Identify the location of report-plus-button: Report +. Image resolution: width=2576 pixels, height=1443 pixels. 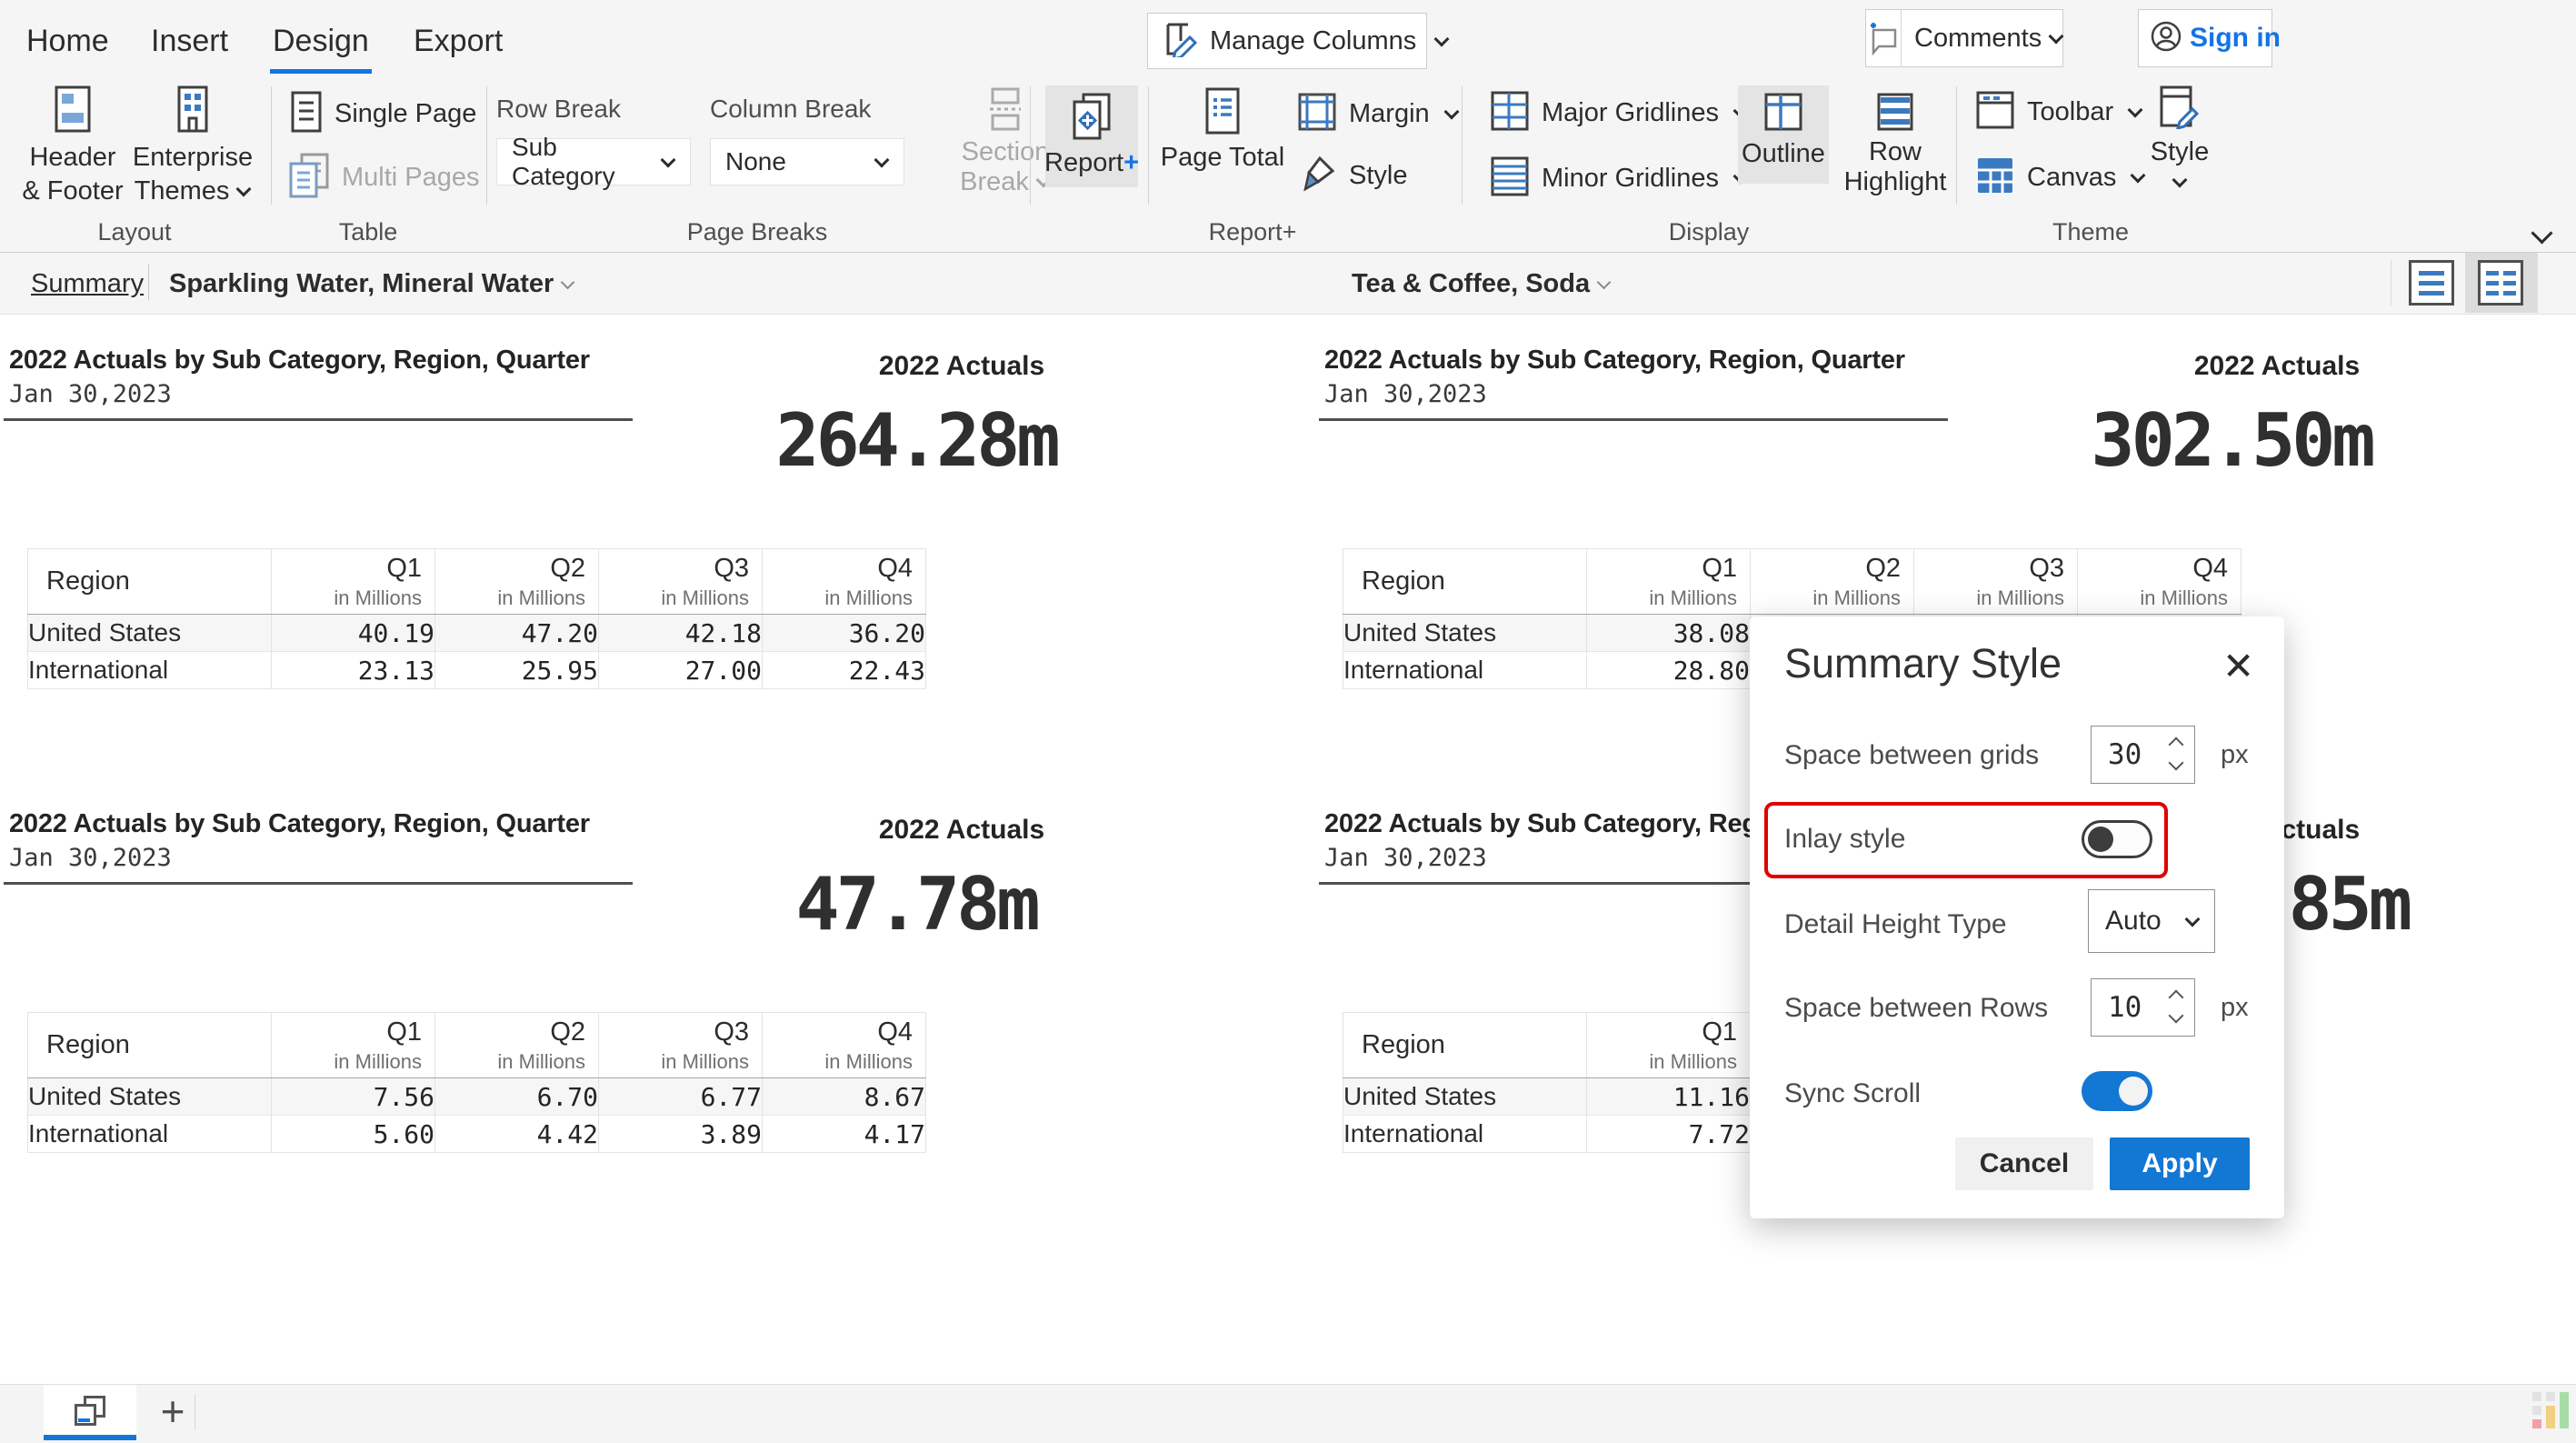
(1091, 136).